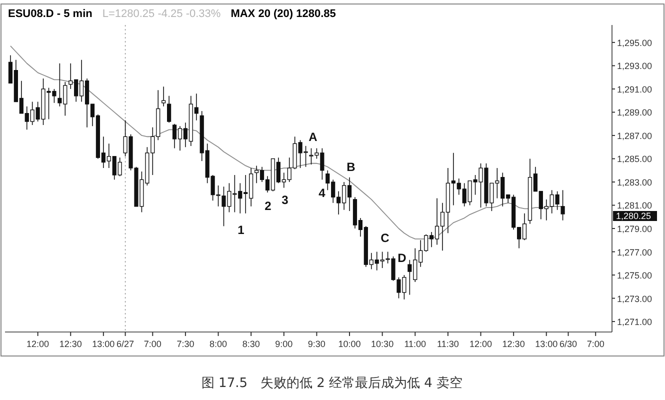 Image resolution: width=665 pixels, height=400 pixels. What do you see at coordinates (349, 344) in the screenshot?
I see `x-tick-label: 10:00` at bounding box center [349, 344].